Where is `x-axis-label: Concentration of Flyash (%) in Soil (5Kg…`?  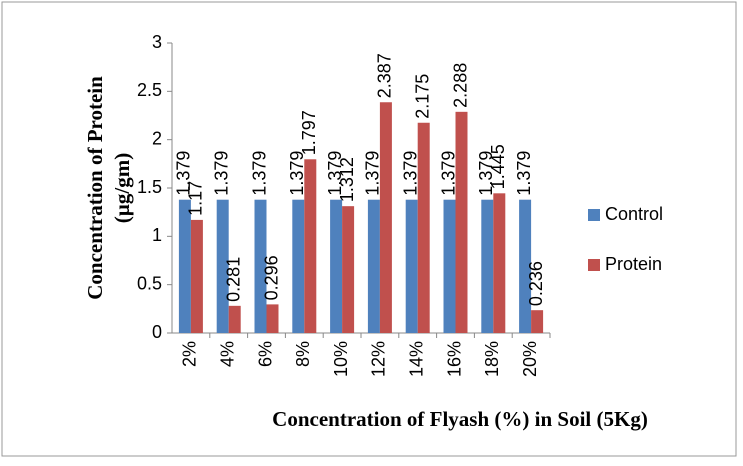
x-axis-label: Concentration of Flyash (%) in Soil (5Kg… is located at coordinates (460, 419).